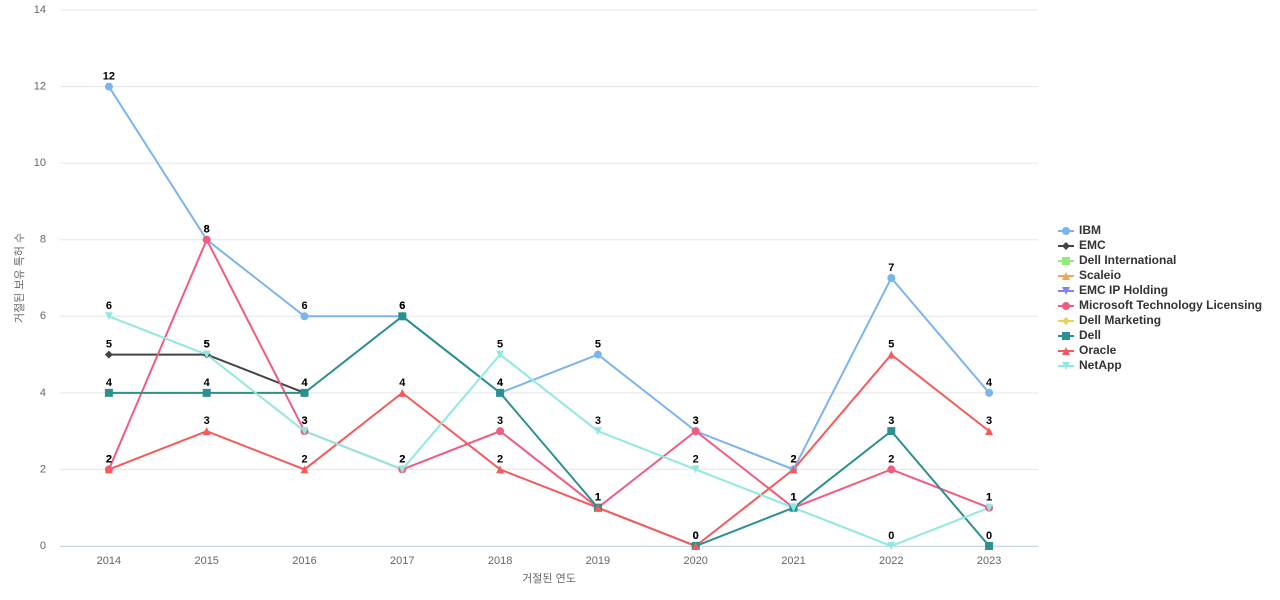 This screenshot has height=600, width=1280. What do you see at coordinates (109, 76) in the screenshot?
I see `data-label: 12` at bounding box center [109, 76].